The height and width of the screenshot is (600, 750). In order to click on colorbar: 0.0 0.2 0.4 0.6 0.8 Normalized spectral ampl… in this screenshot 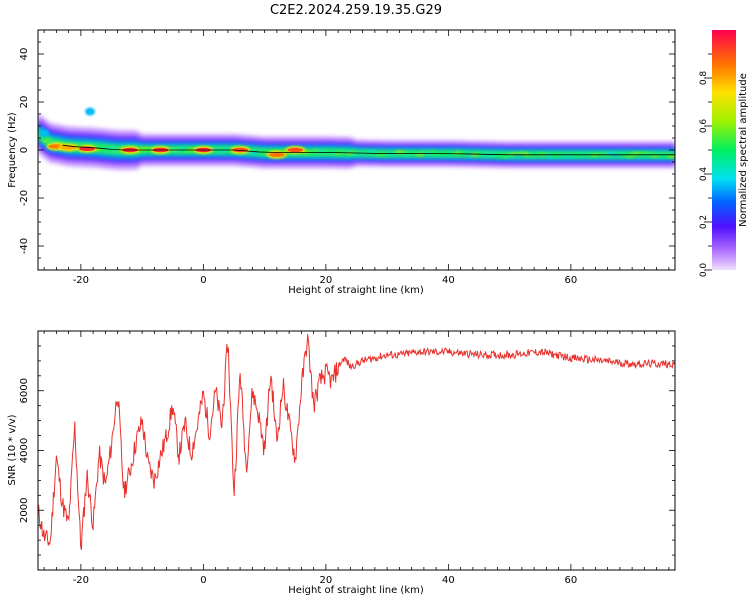, I will do `click(724, 153)`.